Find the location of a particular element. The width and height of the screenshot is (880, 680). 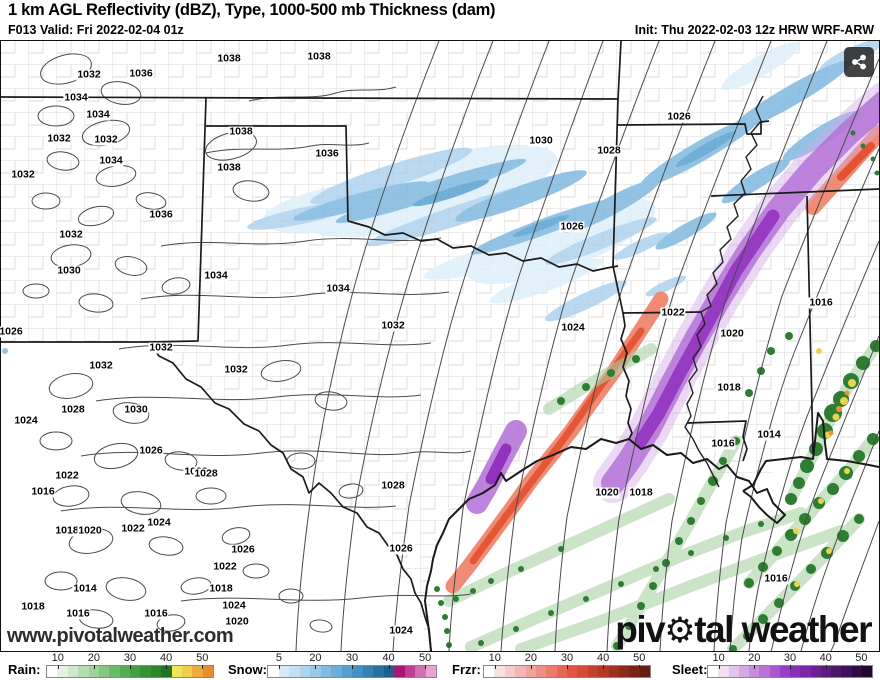

mississippi-river is located at coordinates (724, 291).